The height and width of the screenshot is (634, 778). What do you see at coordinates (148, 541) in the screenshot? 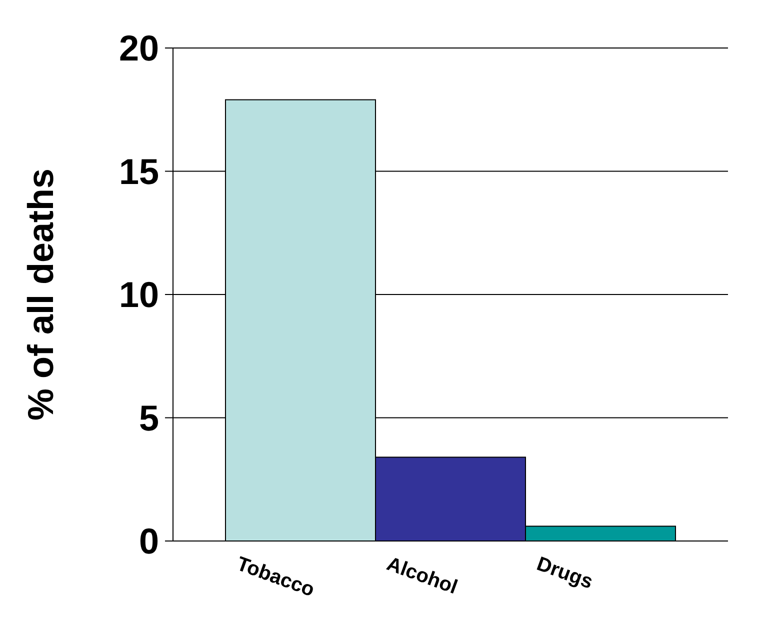
I see `y-tick-label: 0` at bounding box center [148, 541].